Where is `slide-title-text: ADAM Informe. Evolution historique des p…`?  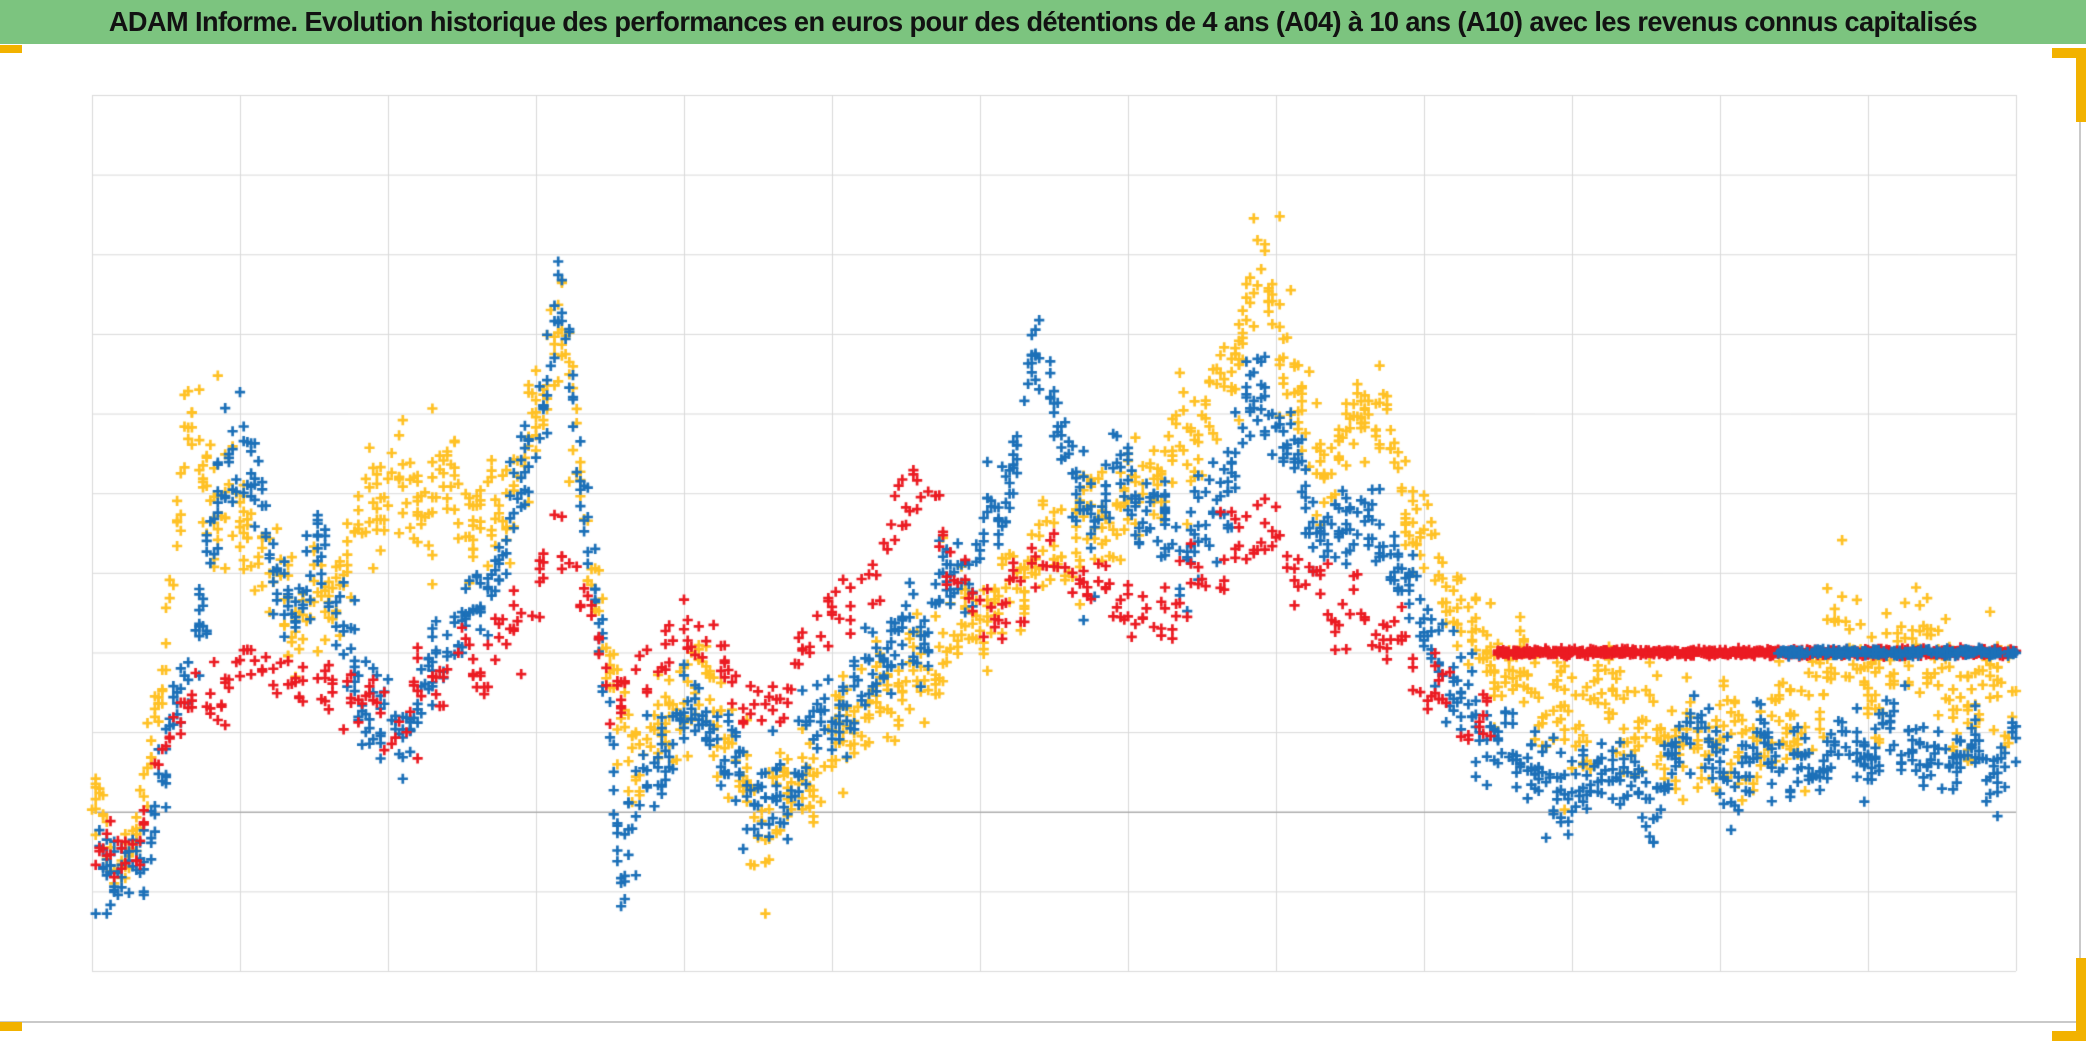
slide-title-text: ADAM Informe. Evolution historique des p… is located at coordinates (1043, 21).